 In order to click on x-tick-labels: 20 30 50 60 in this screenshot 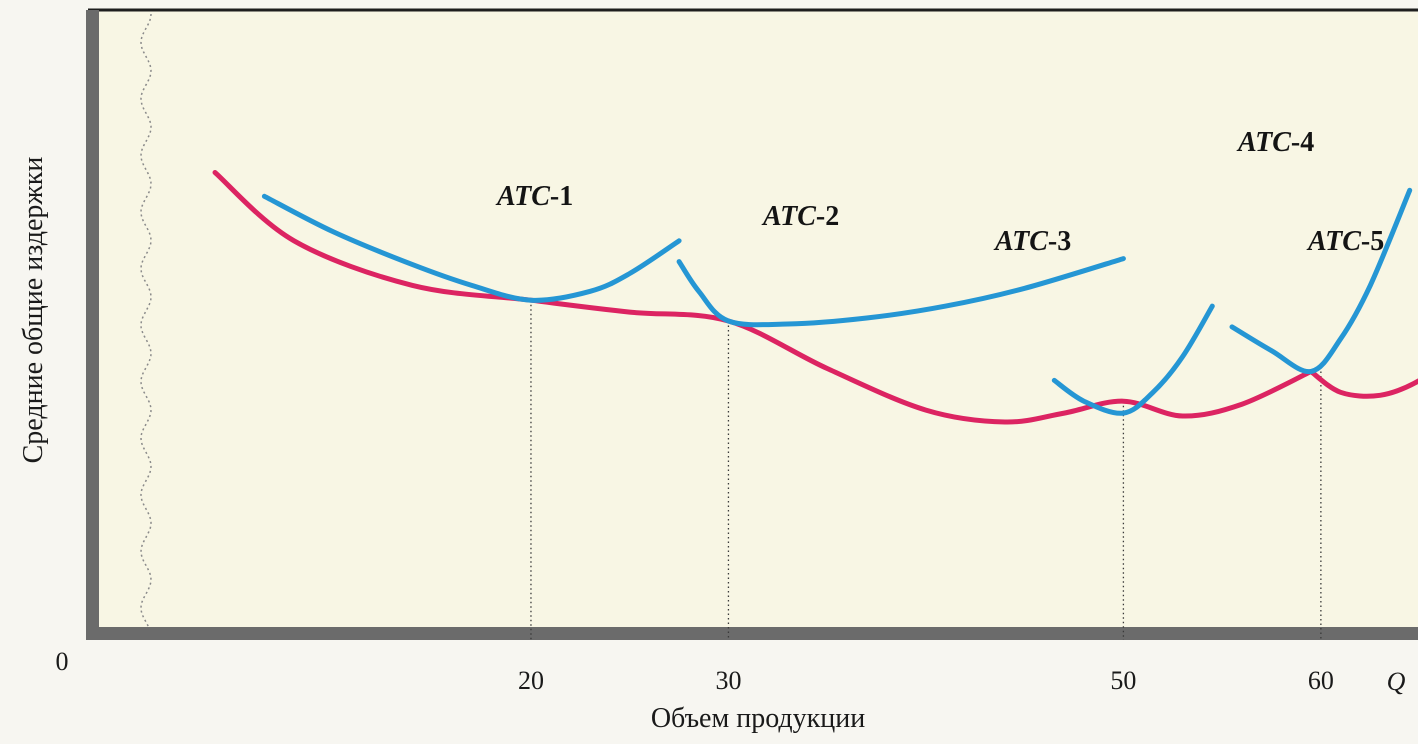, I will do `click(926, 680)`.